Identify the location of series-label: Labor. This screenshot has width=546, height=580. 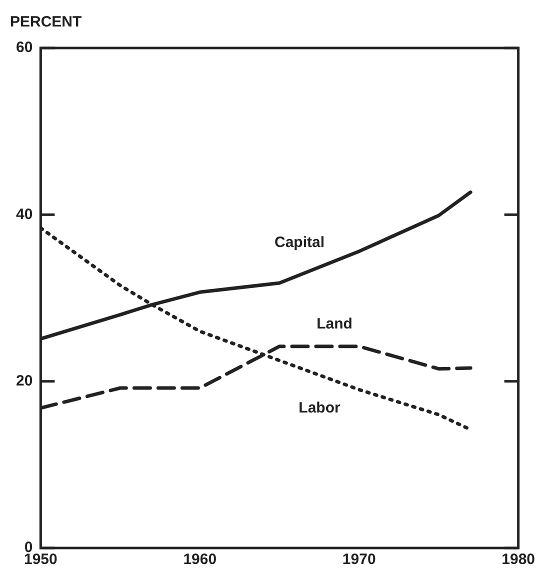
(319, 408).